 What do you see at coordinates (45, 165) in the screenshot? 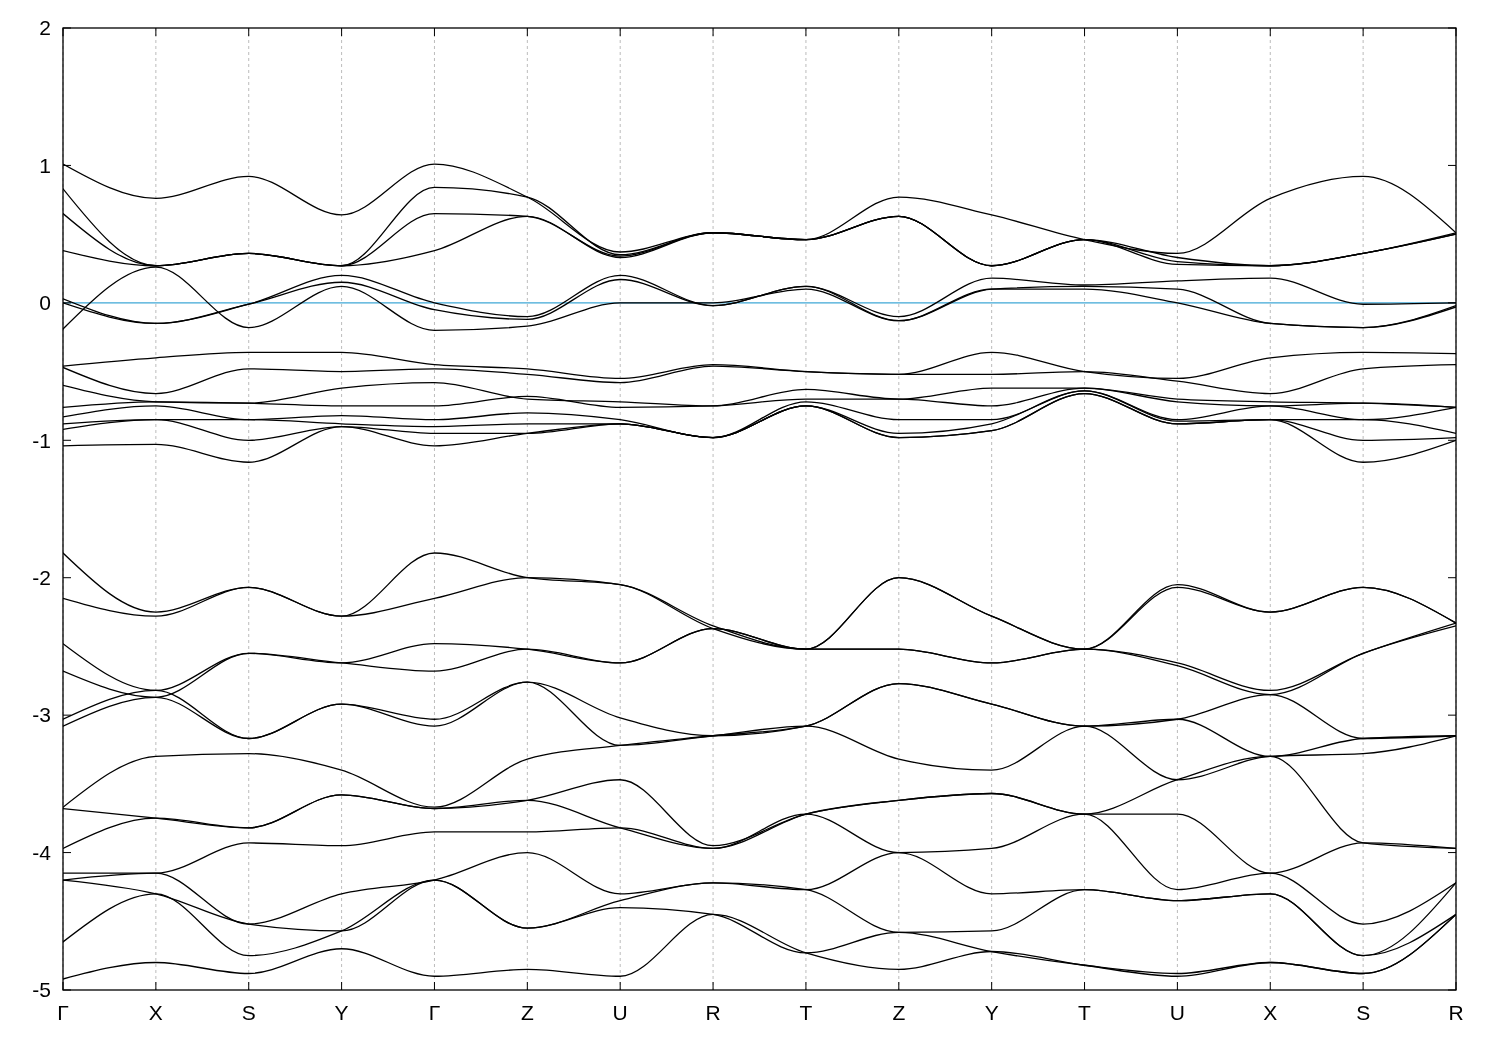
I see `y-tick-label: 1` at bounding box center [45, 165].